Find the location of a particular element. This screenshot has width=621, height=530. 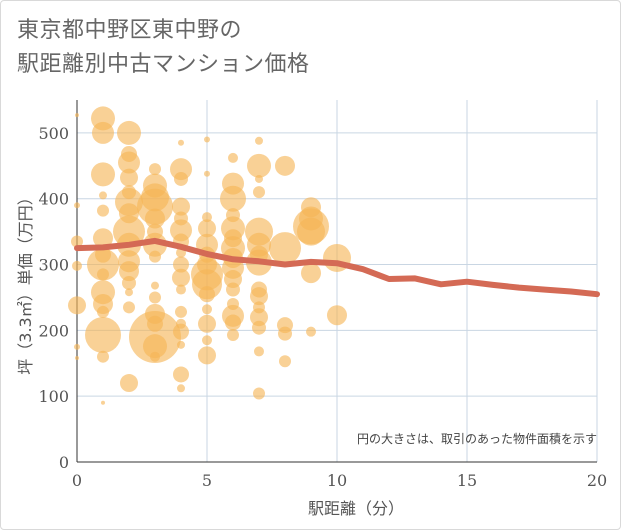

chart-title: 東京都中野区東中野の 駅距離別中古マンション価格 is located at coordinates (163, 48).